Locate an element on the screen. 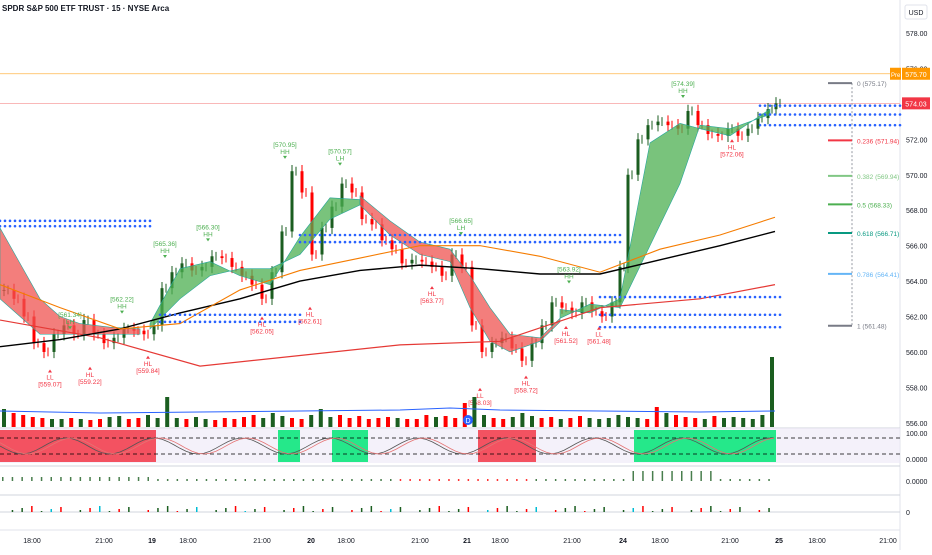 This screenshot has height=555, width=932. pivot-value-label: [565.36] is located at coordinates (165, 244).